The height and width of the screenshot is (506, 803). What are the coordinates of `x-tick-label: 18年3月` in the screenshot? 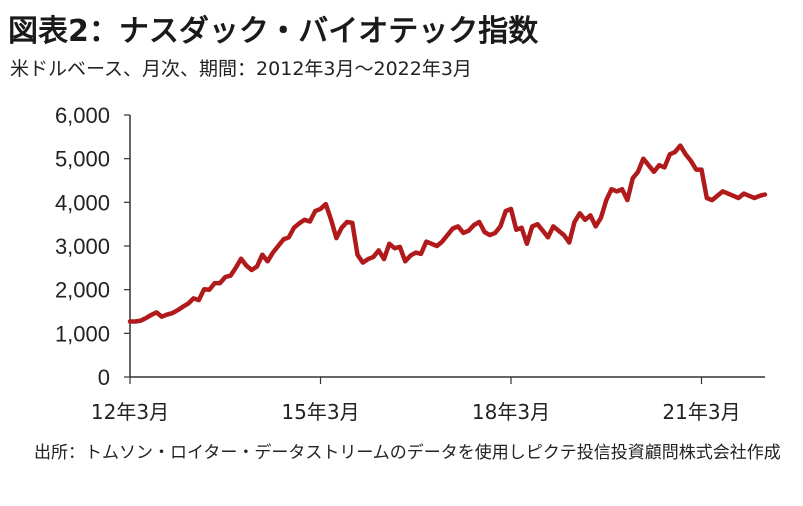 It's located at (511, 412).